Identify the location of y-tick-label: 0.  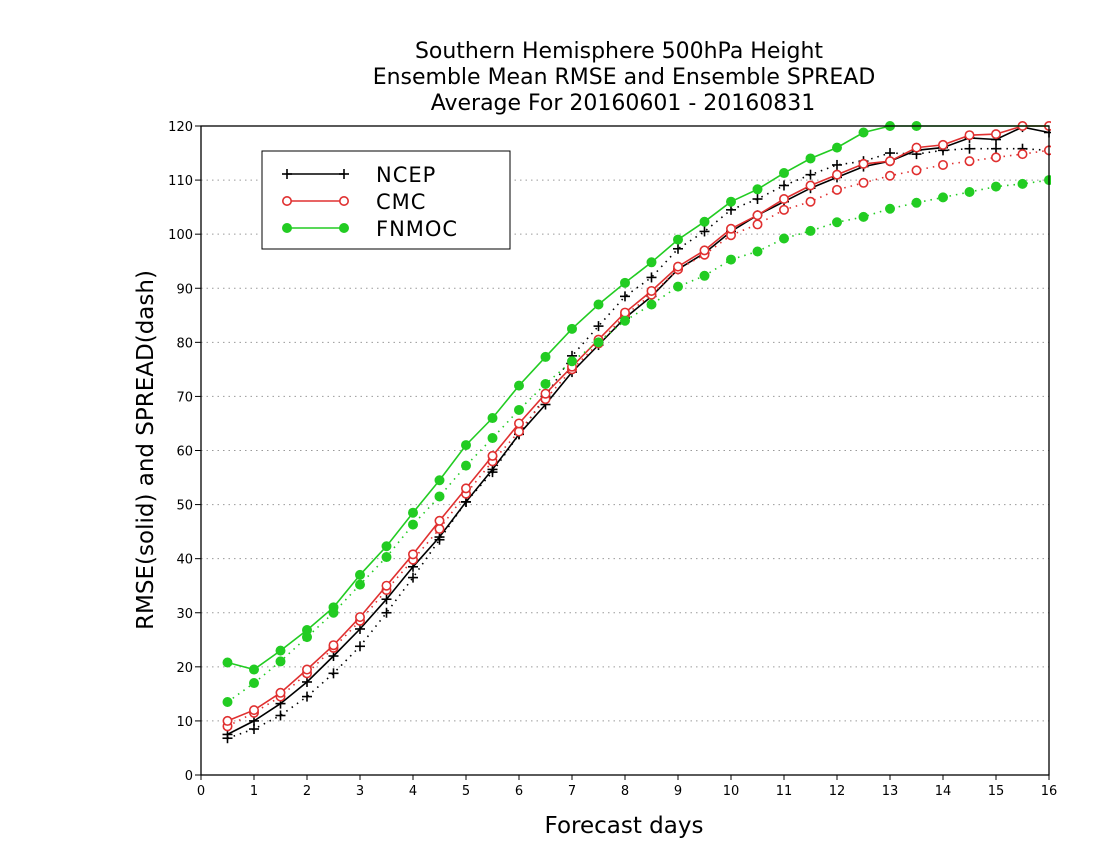
(189, 776).